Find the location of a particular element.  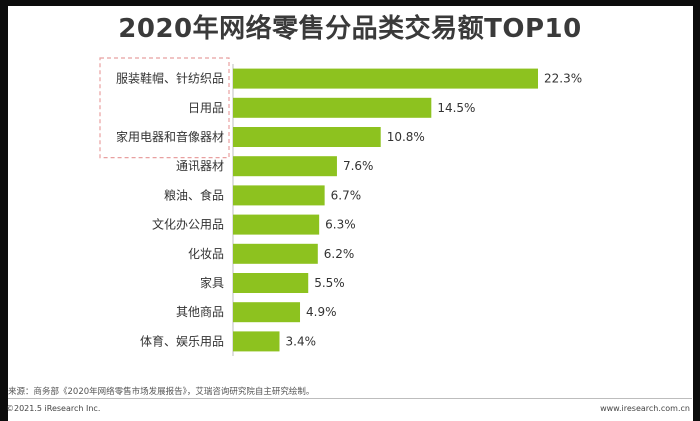

category-label: 其他商品 is located at coordinates (200, 311).